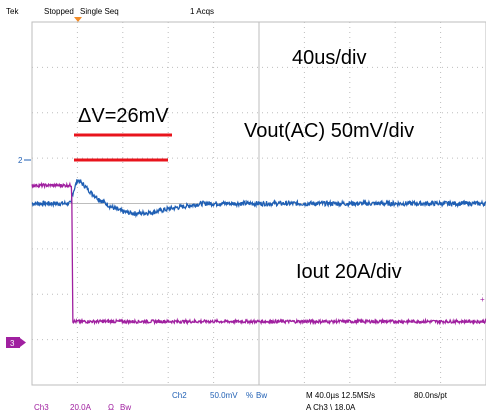  What do you see at coordinates (202, 11) in the screenshot?
I see `acquisition-count: 1 Acqs` at bounding box center [202, 11].